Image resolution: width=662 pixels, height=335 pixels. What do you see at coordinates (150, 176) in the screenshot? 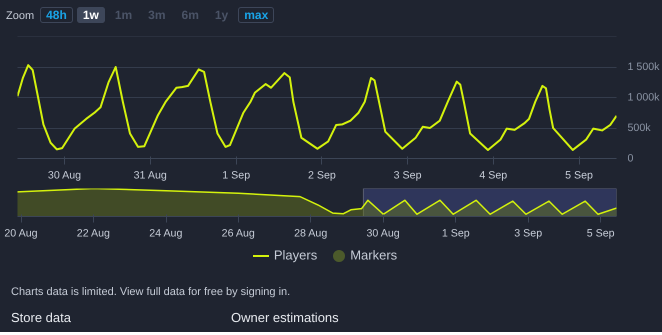
I see `x-tick-label: 31 Aug` at bounding box center [150, 176].